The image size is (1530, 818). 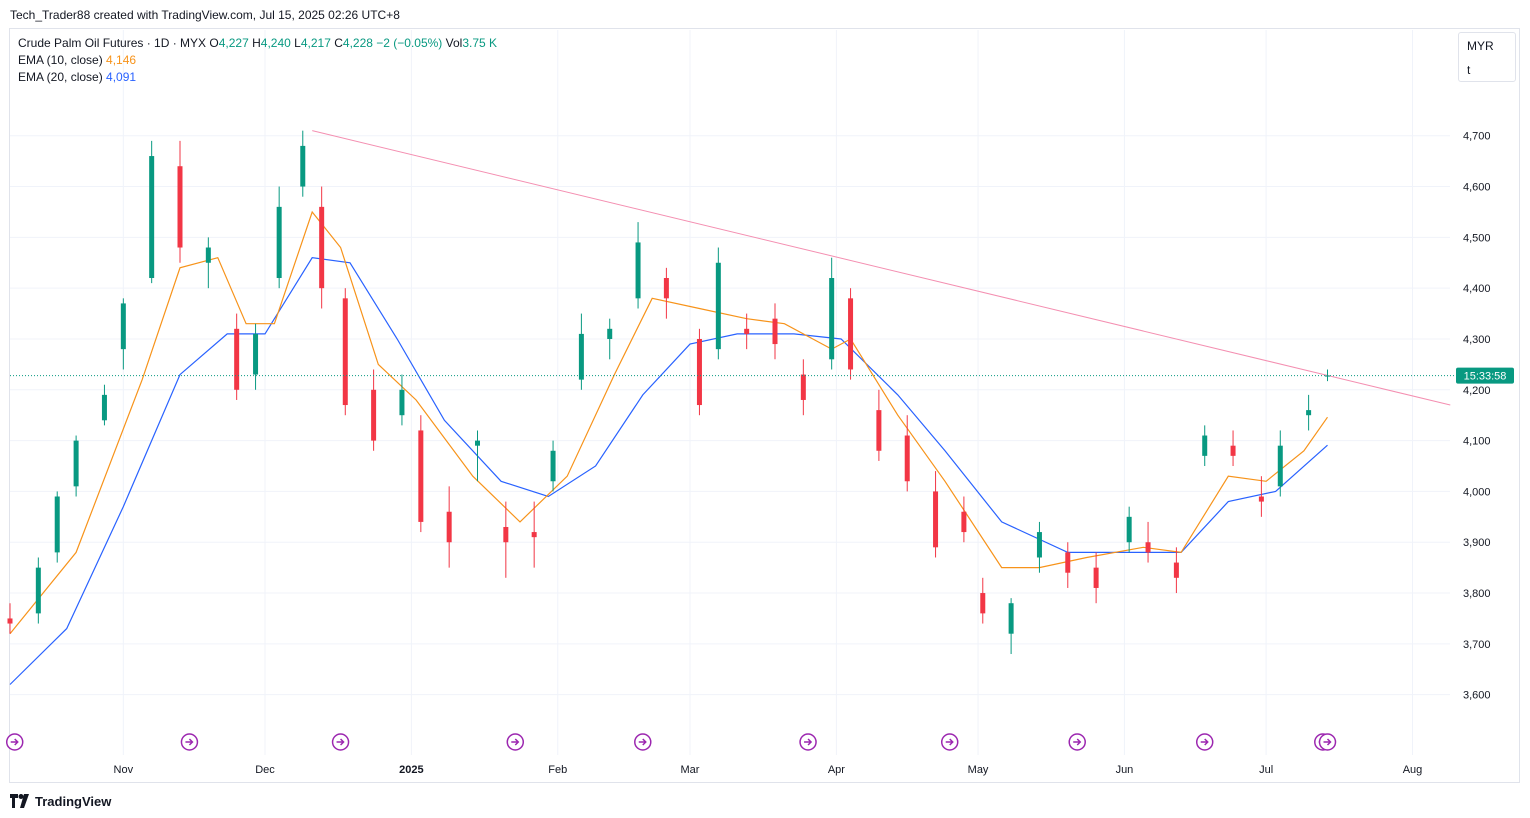 I want to click on open-label: O, so click(x=214, y=43).